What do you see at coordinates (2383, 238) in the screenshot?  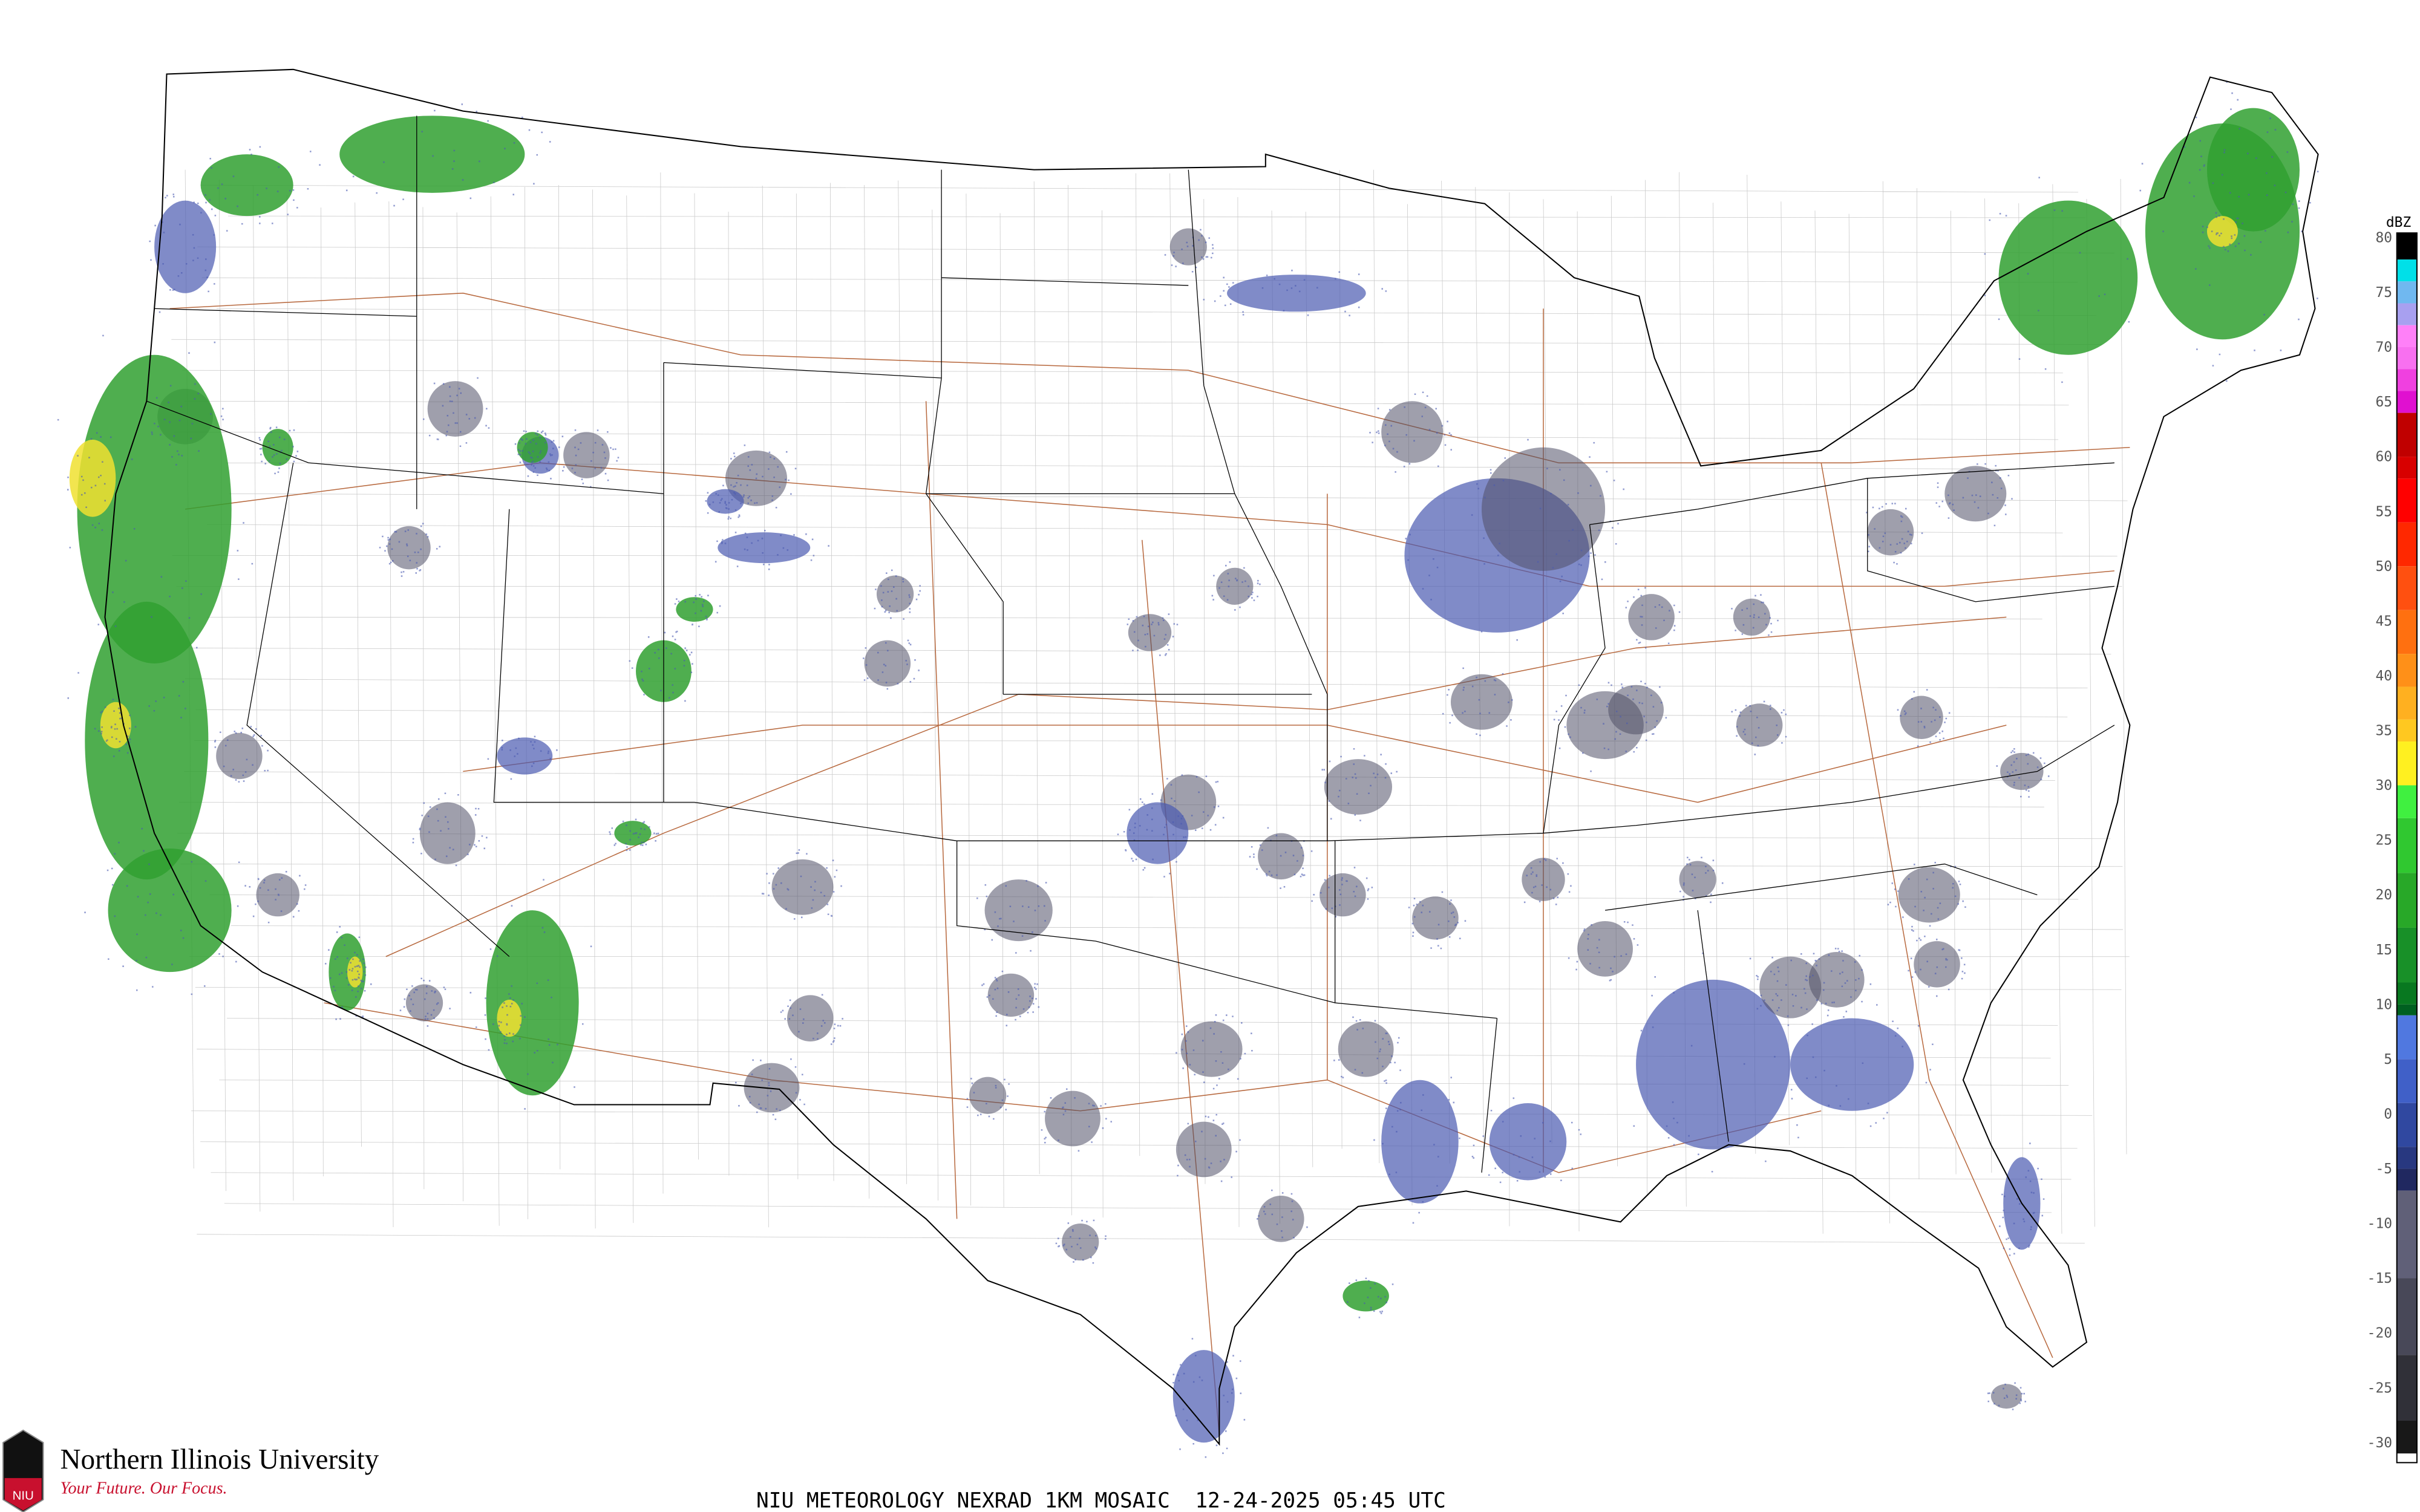 I see `legend-tick-label: 80` at bounding box center [2383, 238].